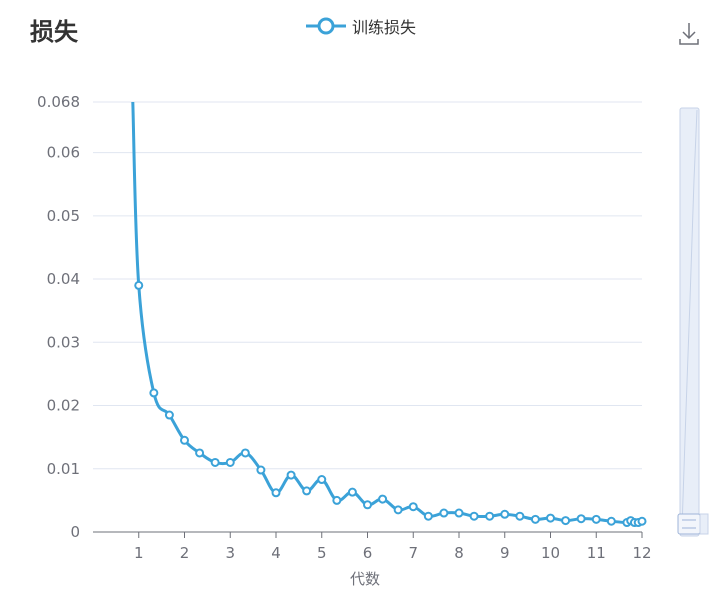 This screenshot has height=600, width=725. Describe the element at coordinates (54, 32) in the screenshot. I see `chart-title: 损失` at that location.